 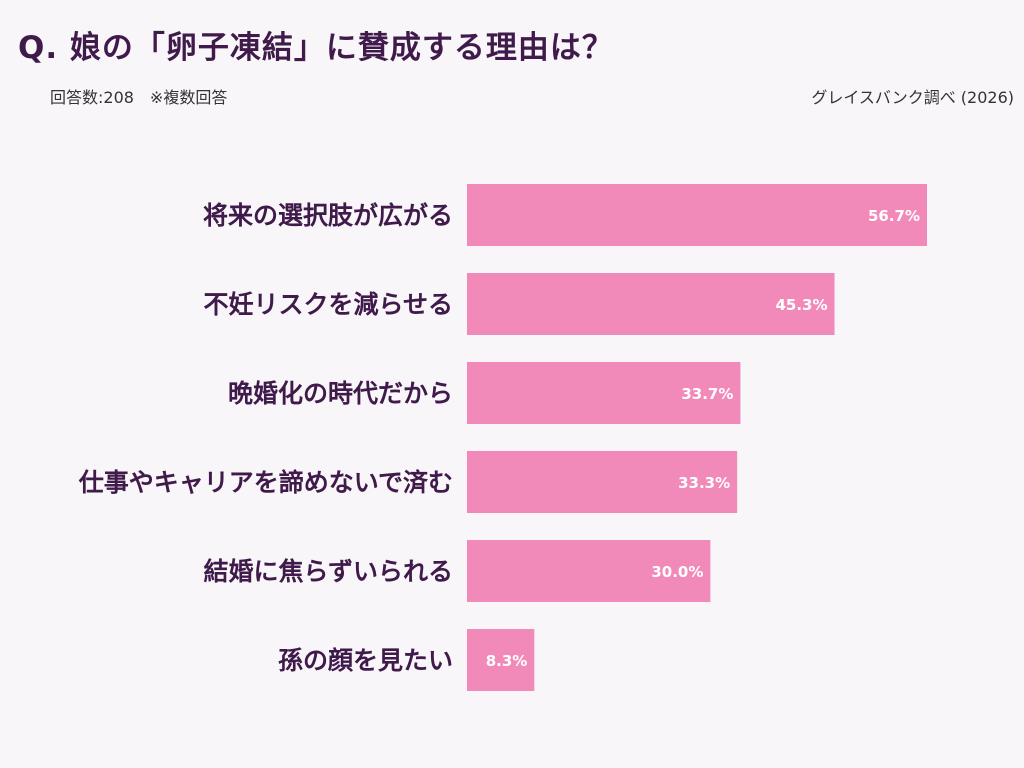 What do you see at coordinates (801, 305) in the screenshot?
I see `data-label: 45.3%` at bounding box center [801, 305].